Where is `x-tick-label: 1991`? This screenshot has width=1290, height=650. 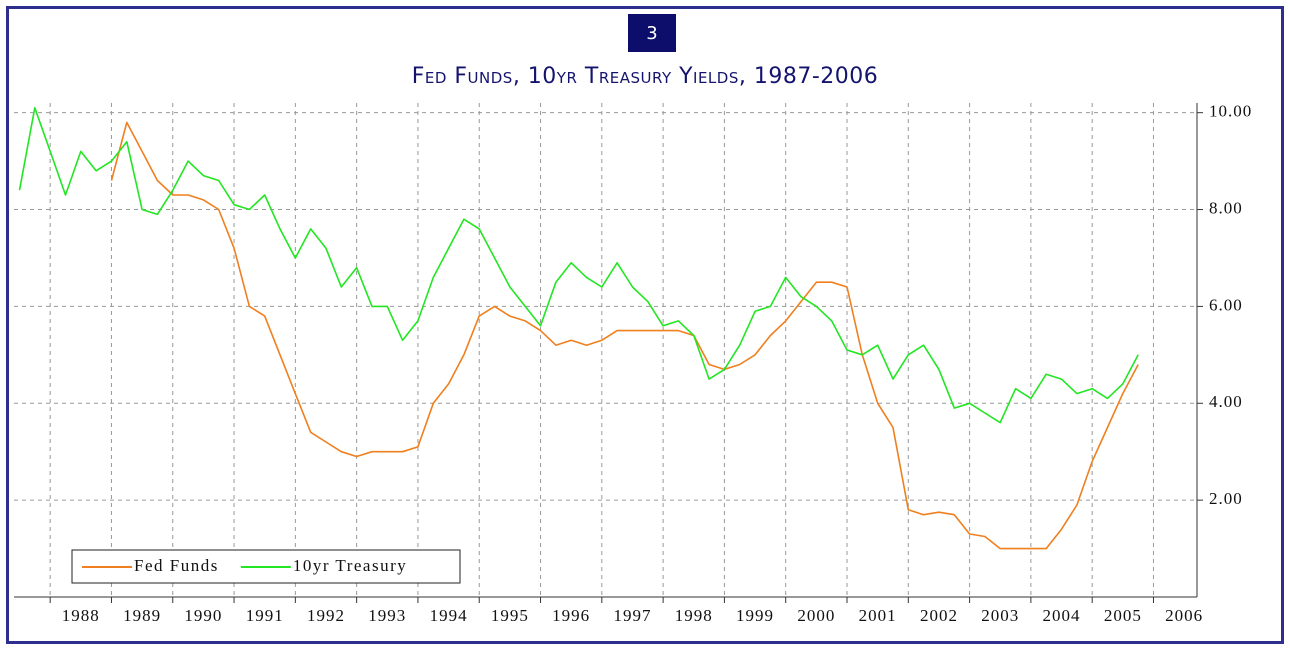 x-tick-label: 1991 is located at coordinates (265, 615).